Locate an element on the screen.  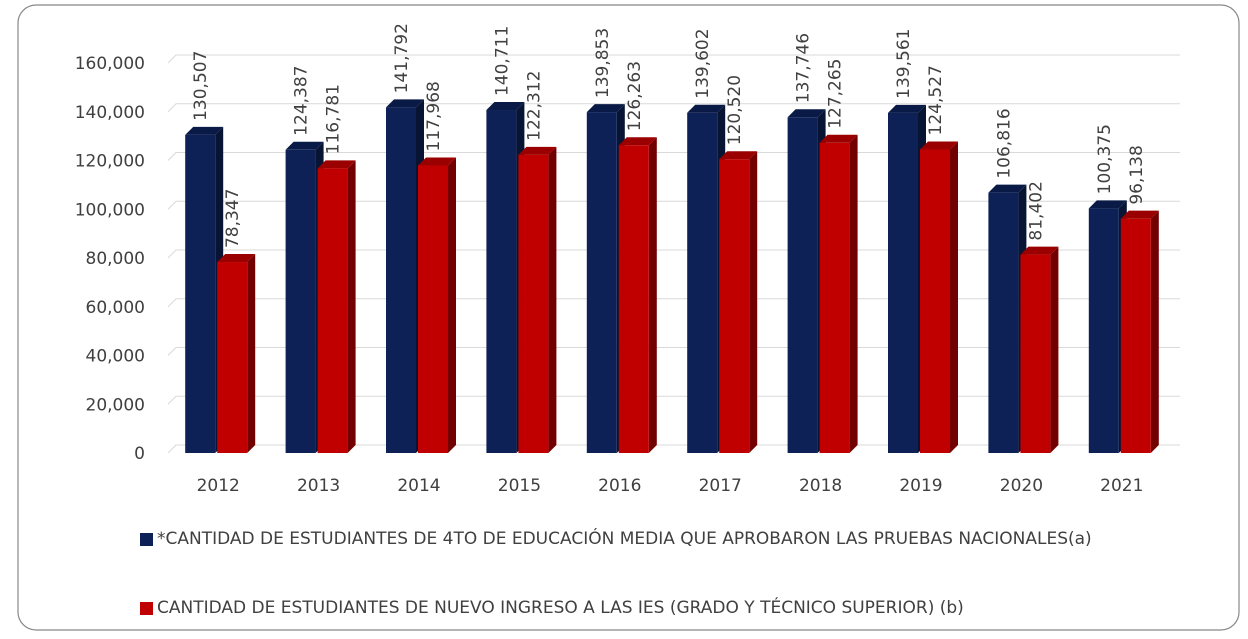
y-tick-label: 0 is located at coordinates (139, 454).